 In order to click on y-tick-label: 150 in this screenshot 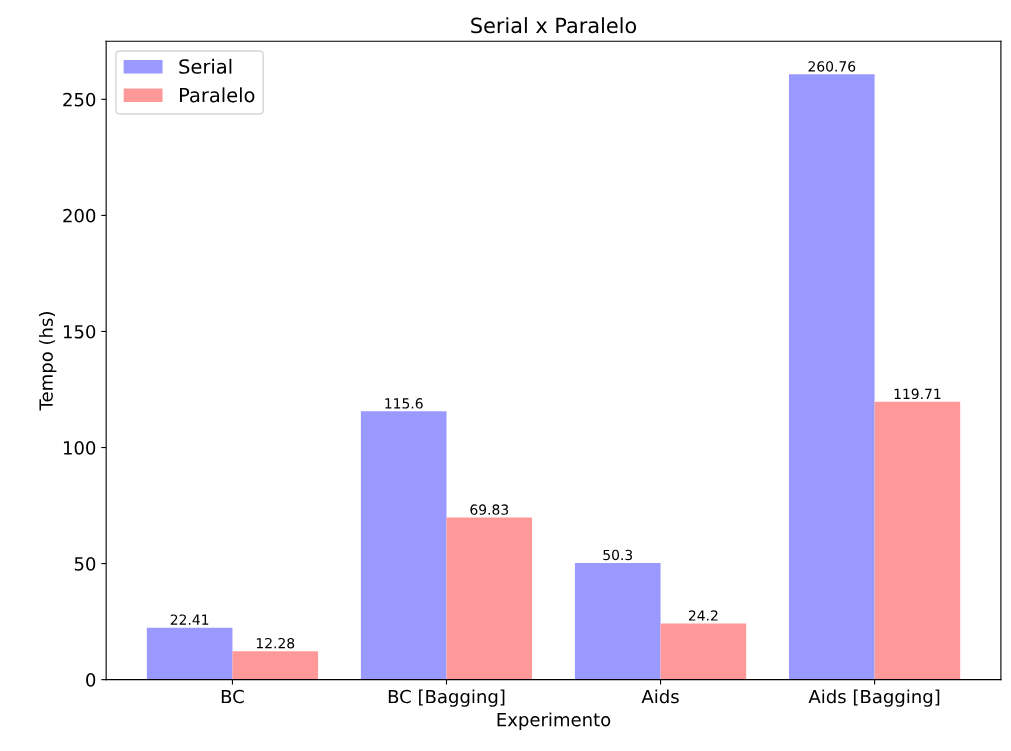, I will do `click(79, 331)`.